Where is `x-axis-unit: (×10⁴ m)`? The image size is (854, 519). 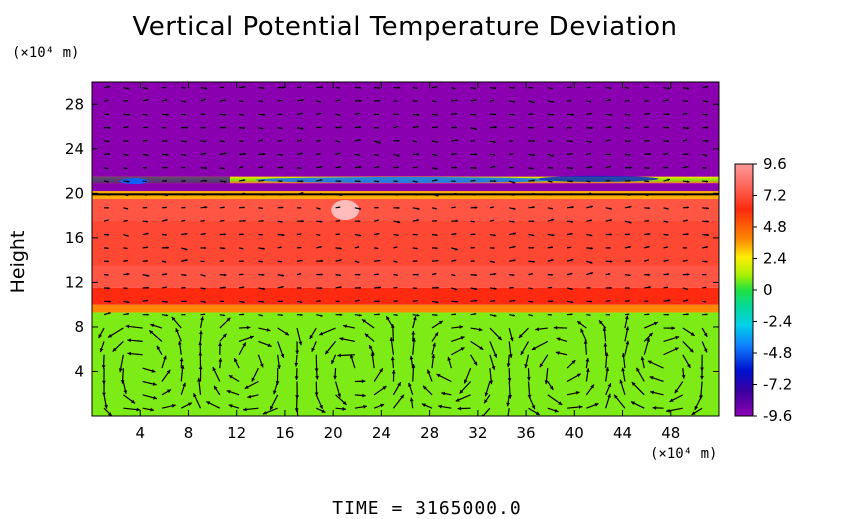
x-axis-unit: (×10⁴ m) is located at coordinates (684, 454).